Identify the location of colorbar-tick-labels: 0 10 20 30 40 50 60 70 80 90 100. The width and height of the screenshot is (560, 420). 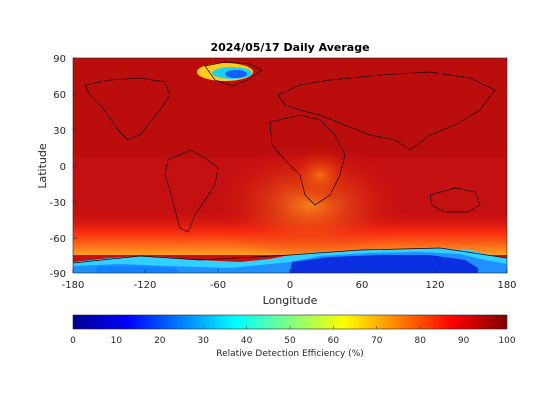
(293, 341).